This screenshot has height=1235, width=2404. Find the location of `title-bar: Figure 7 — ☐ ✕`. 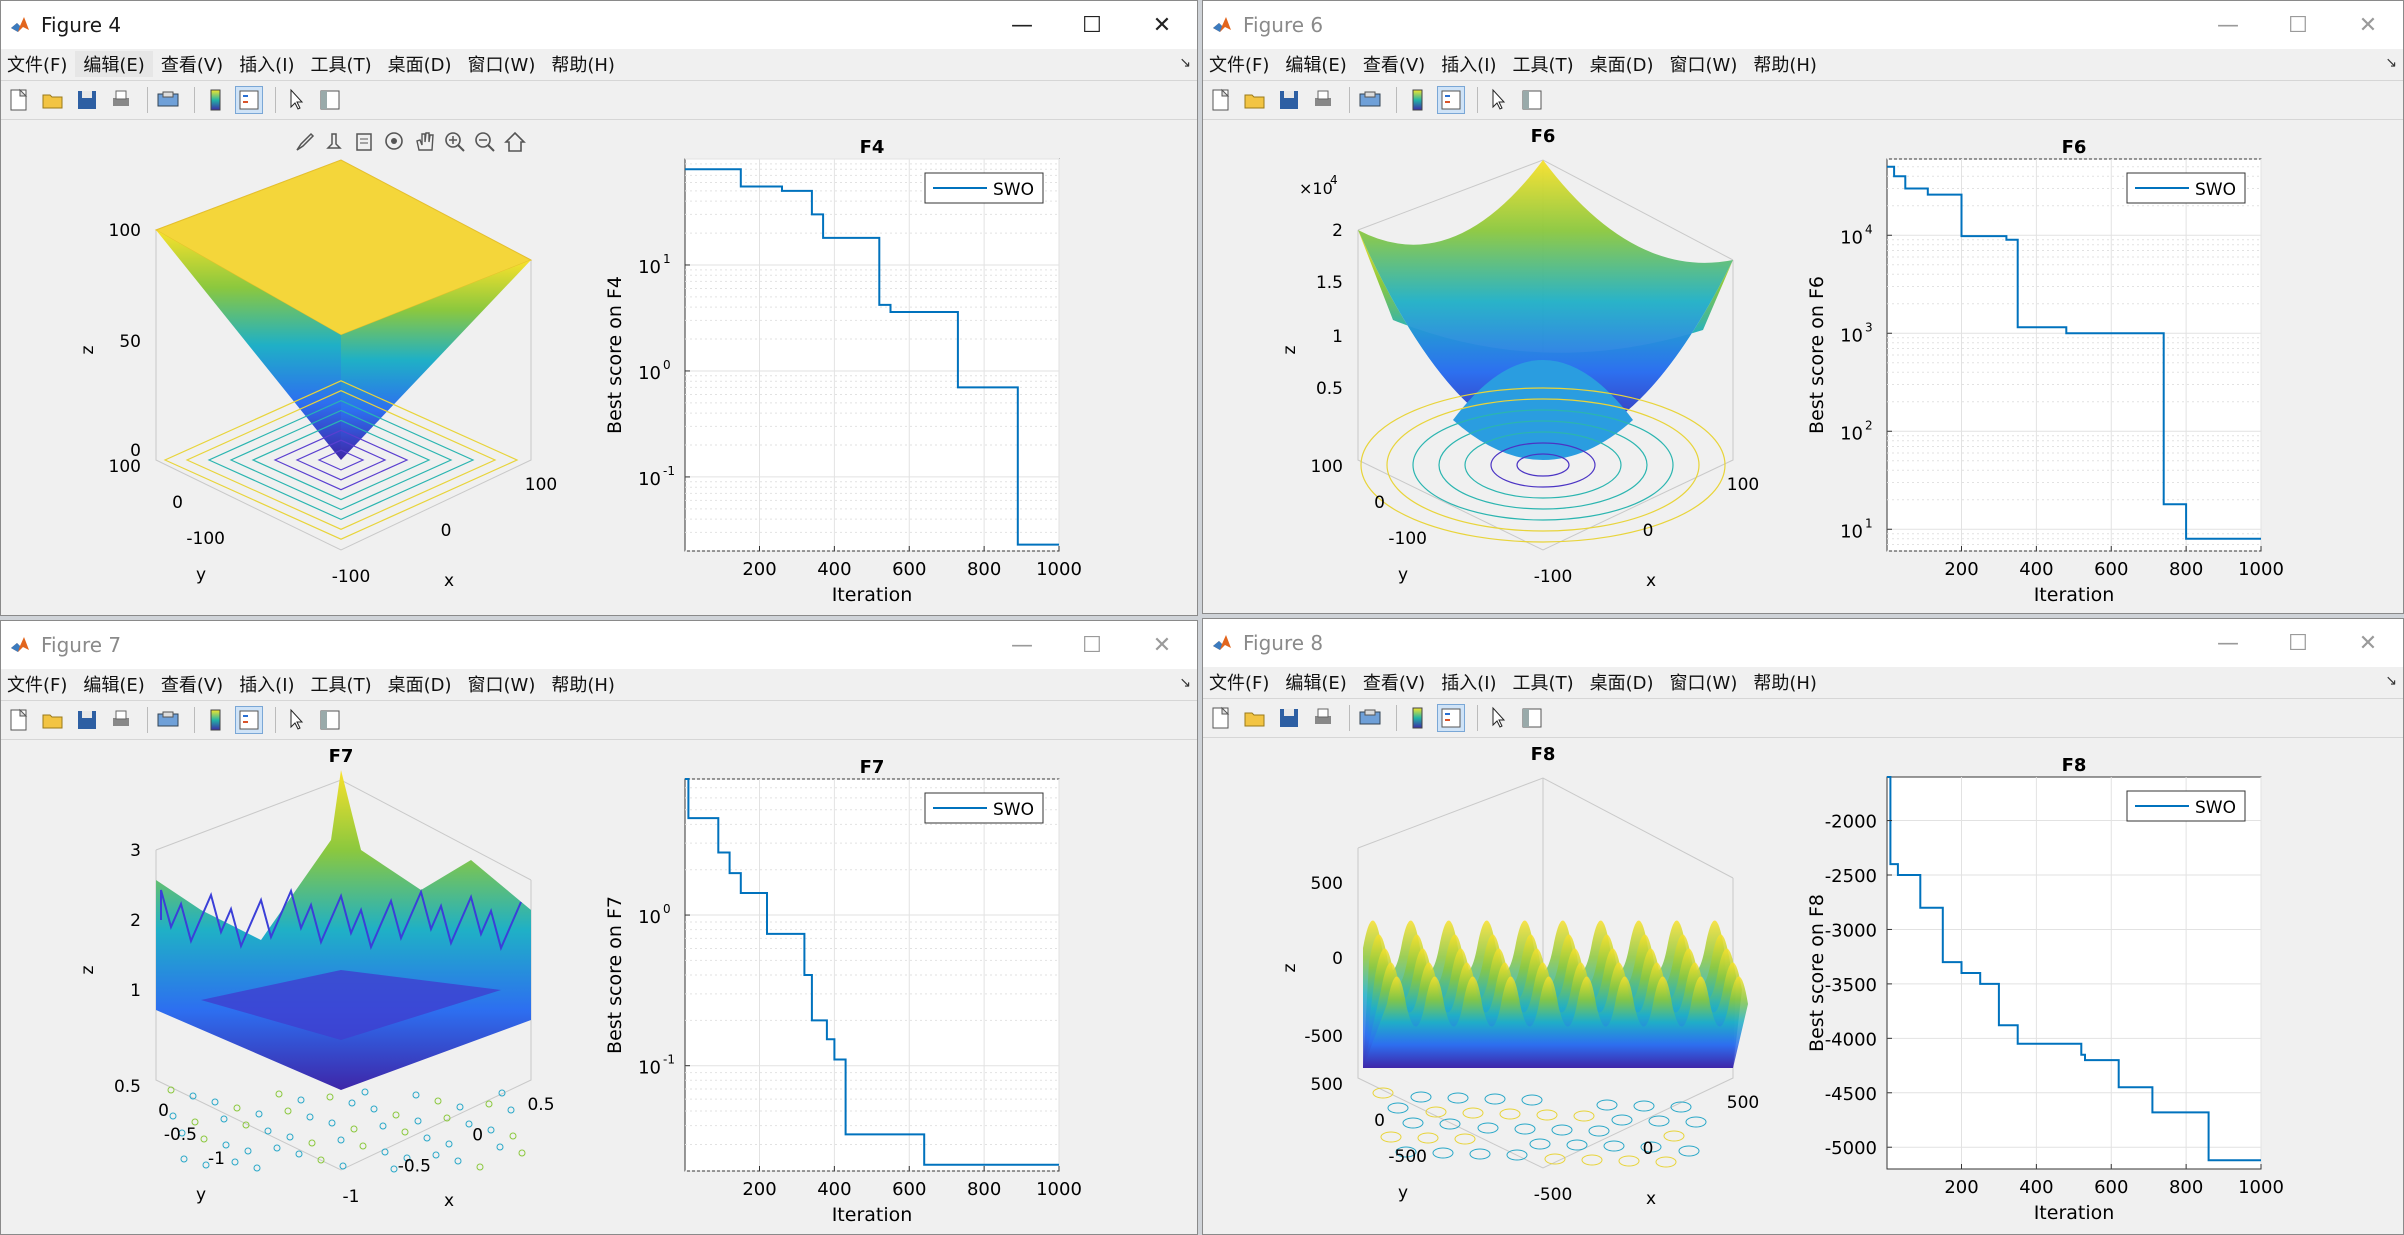

title-bar: Figure 7 — ☐ ✕ is located at coordinates (599, 645).